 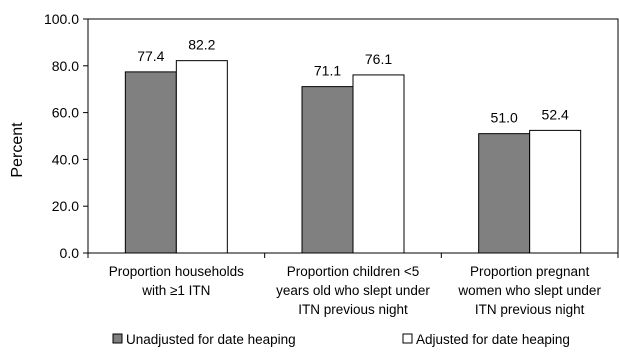 What do you see at coordinates (493, 339) in the screenshot?
I see `legend-label: Adjusted for date heaping` at bounding box center [493, 339].